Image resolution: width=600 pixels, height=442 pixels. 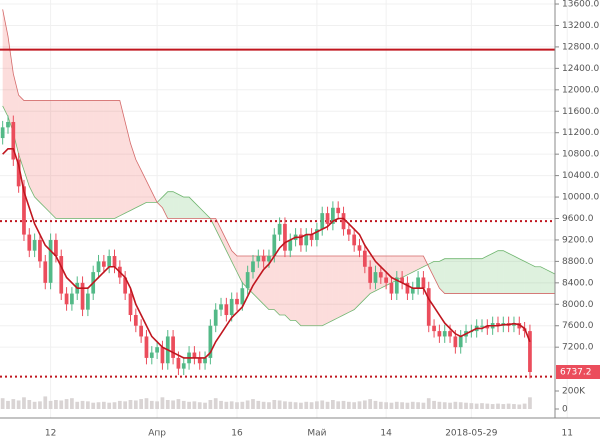 I want to click on x-tick-label: 16, so click(x=237, y=434).